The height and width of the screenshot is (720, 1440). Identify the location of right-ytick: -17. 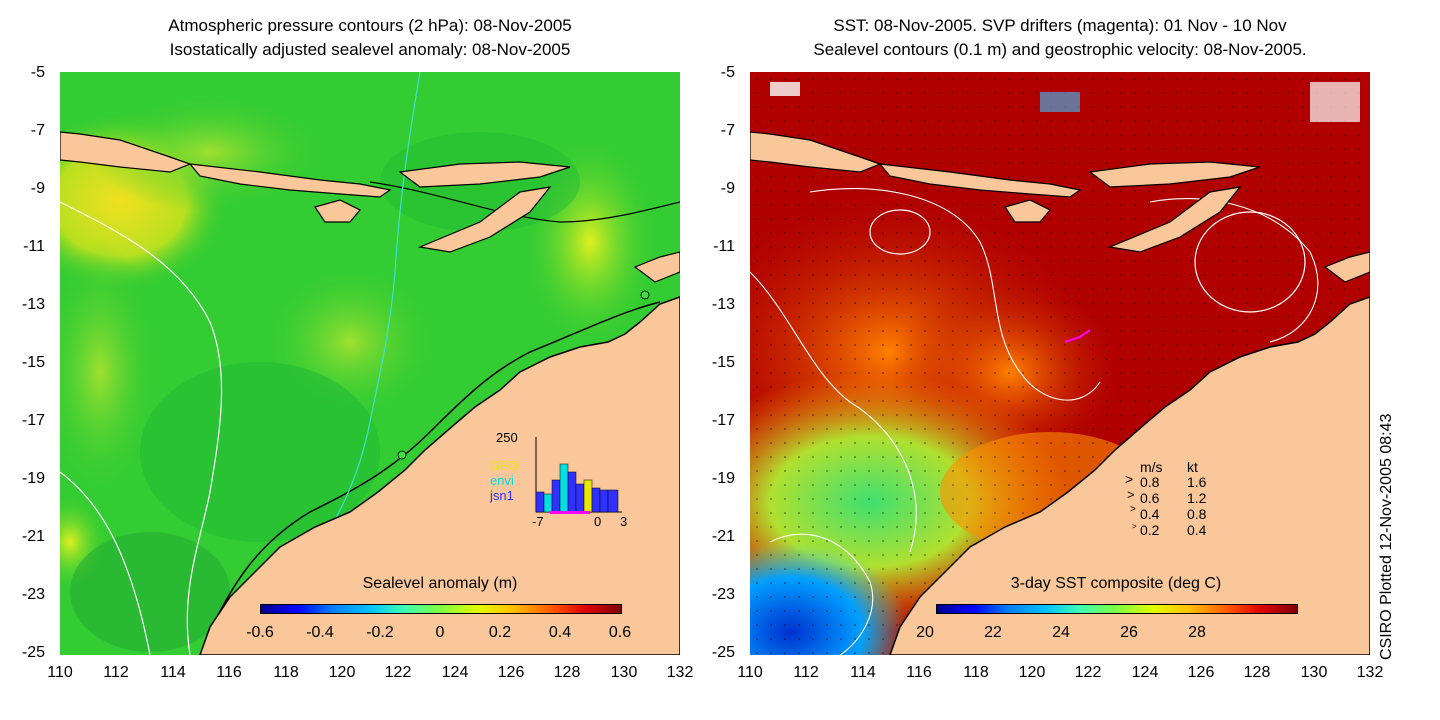
(723, 420).